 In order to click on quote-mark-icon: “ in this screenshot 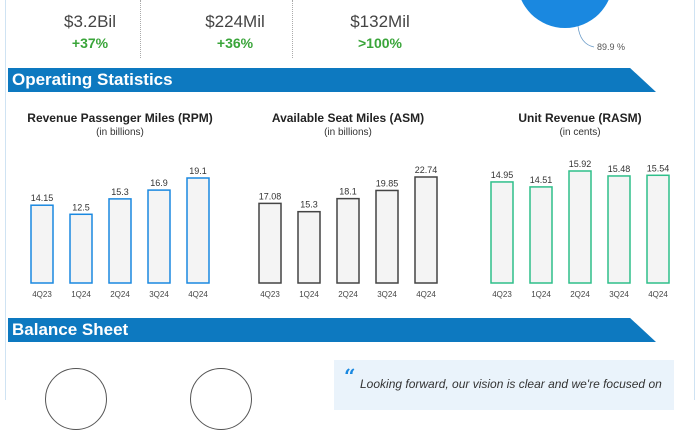, I will do `click(350, 376)`.